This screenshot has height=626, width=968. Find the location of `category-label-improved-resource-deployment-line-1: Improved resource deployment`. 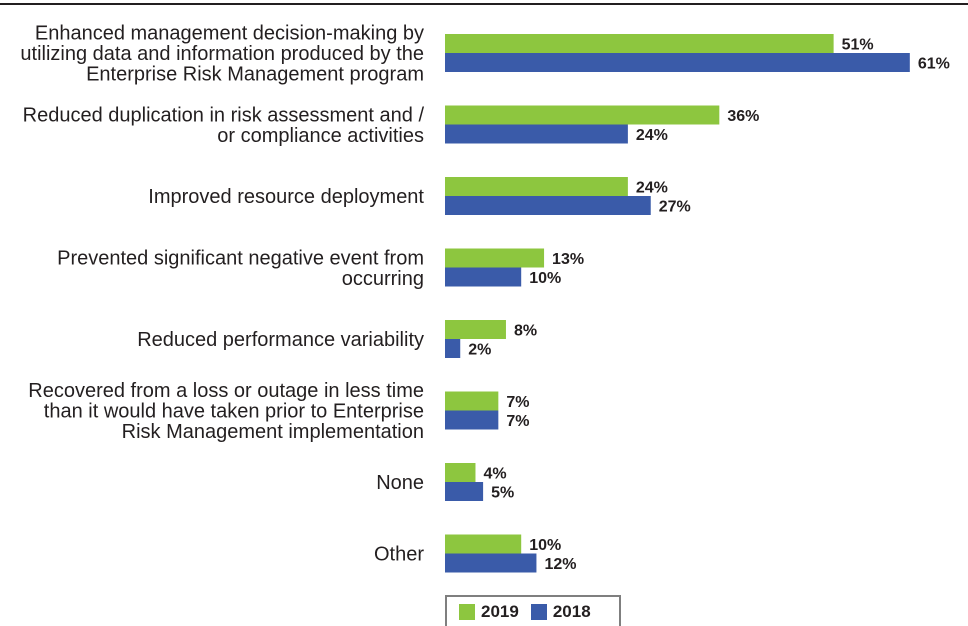

category-label-improved-resource-deployment-line-1: Improved resource deployment is located at coordinates (286, 197).